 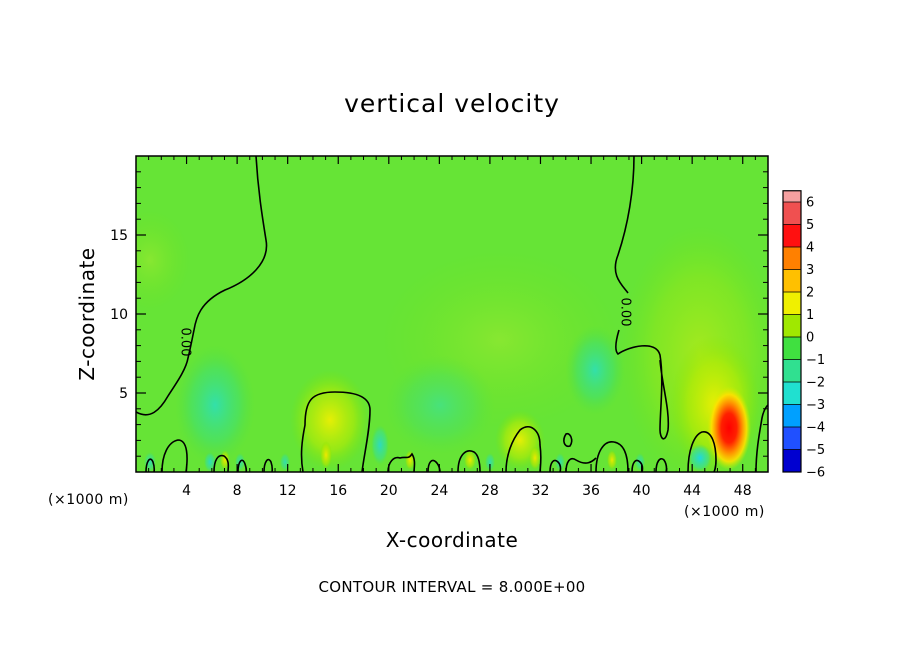 I want to click on x-tick-label: 4, so click(x=186, y=491).